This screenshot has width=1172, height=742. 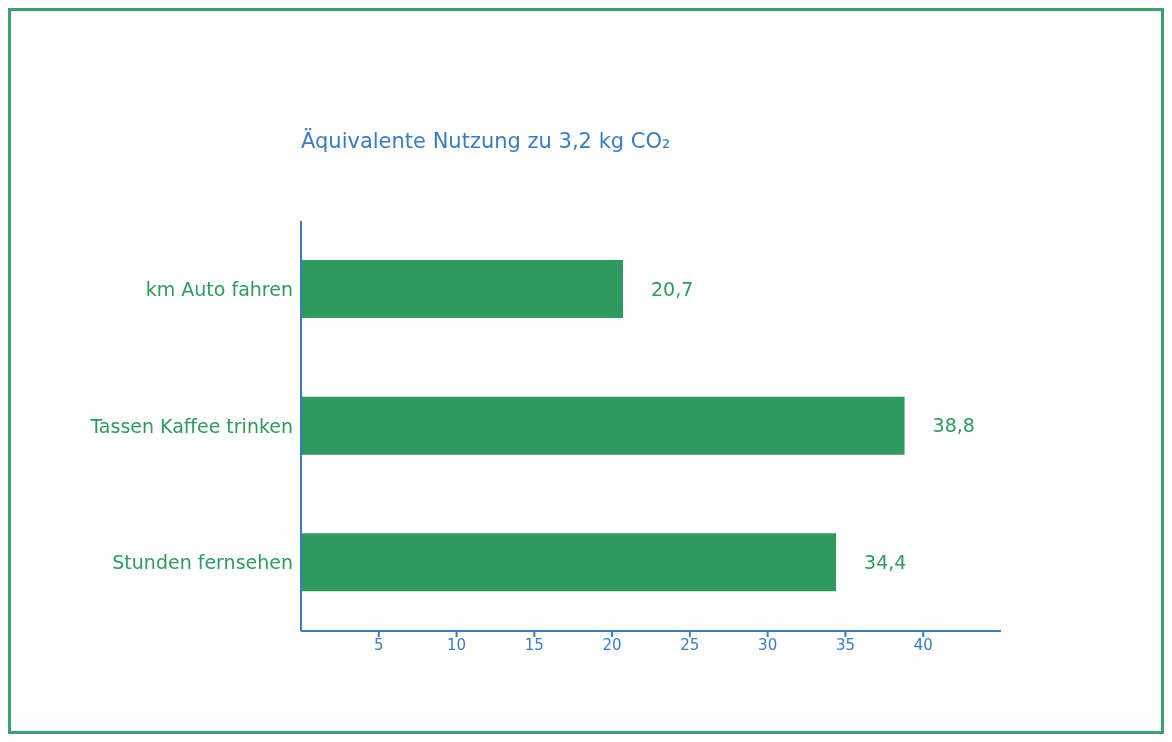 I want to click on data-label: 34,4, so click(x=885, y=561).